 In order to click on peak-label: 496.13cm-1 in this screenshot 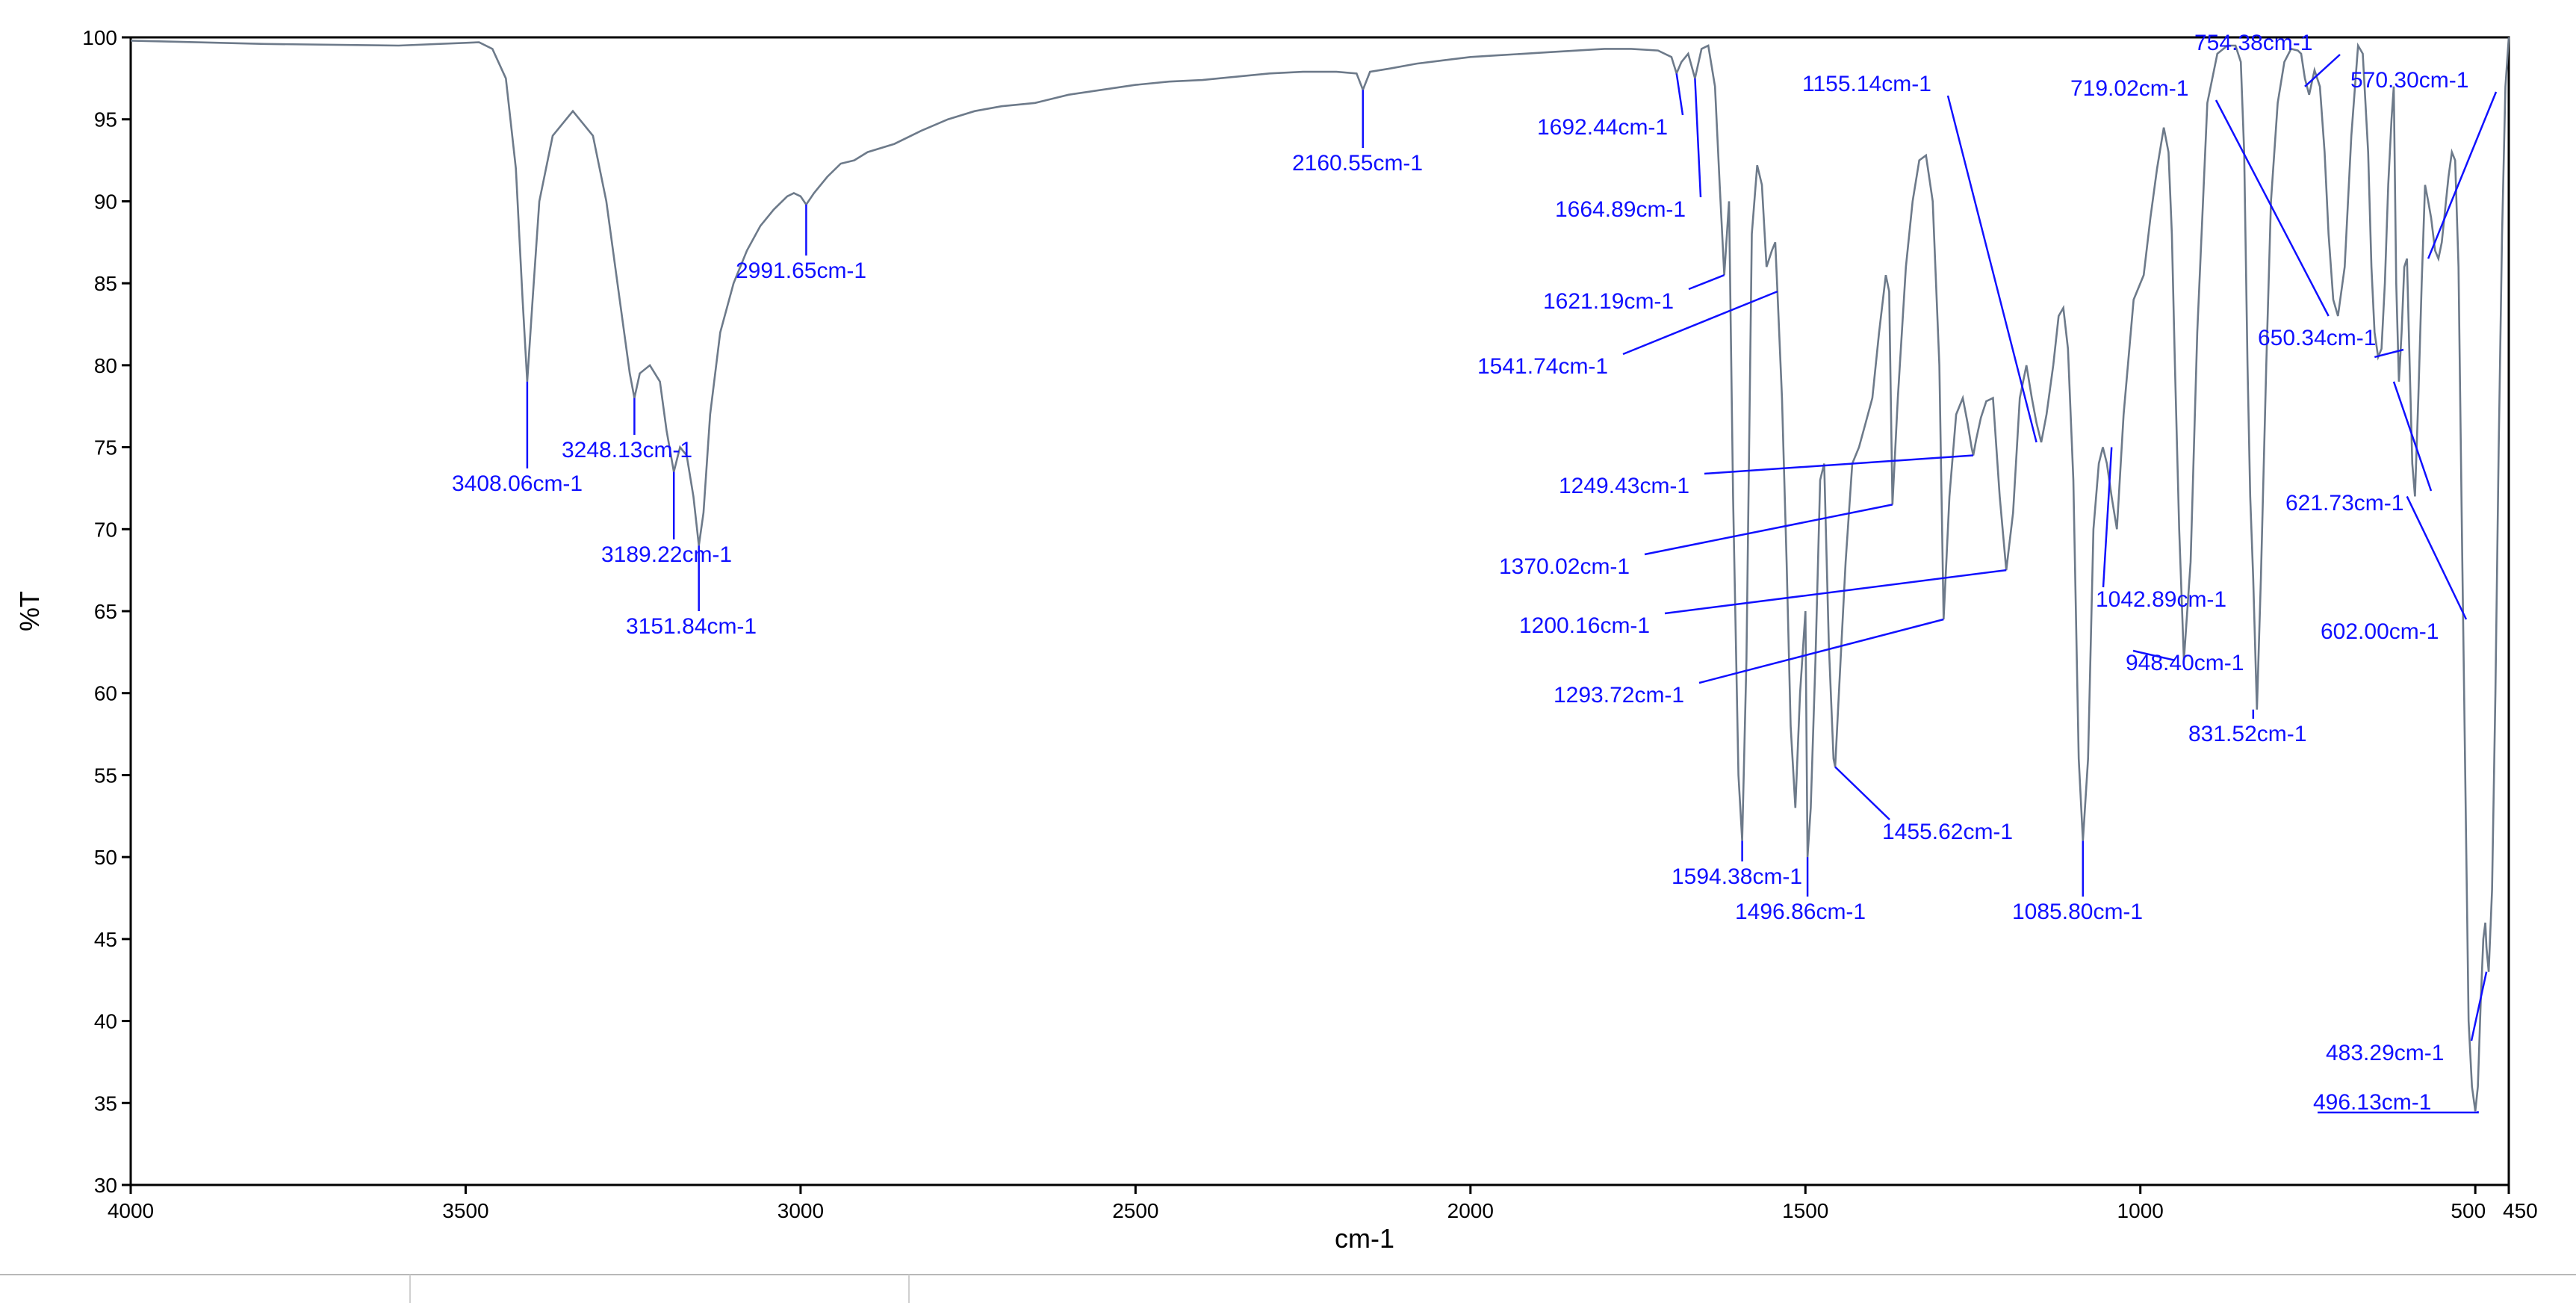, I will do `click(2372, 1102)`.